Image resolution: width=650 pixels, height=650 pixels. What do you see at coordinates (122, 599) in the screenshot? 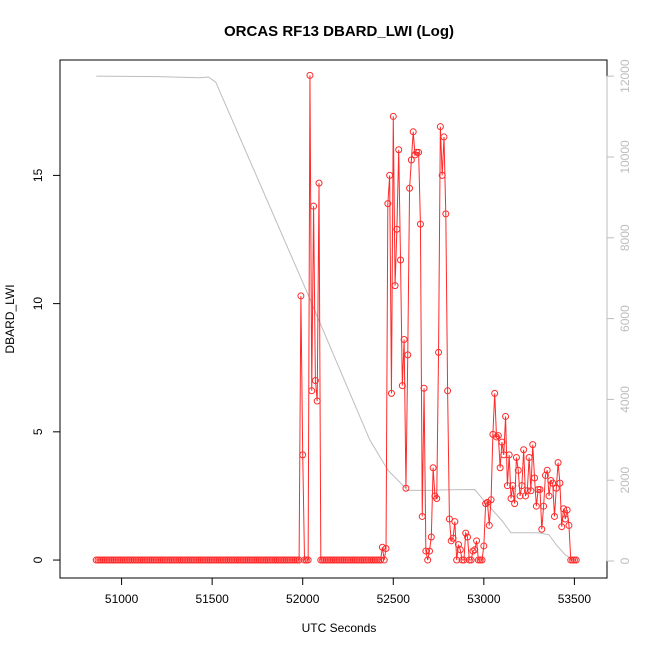
I see `x-tick-label: 51000` at bounding box center [122, 599].